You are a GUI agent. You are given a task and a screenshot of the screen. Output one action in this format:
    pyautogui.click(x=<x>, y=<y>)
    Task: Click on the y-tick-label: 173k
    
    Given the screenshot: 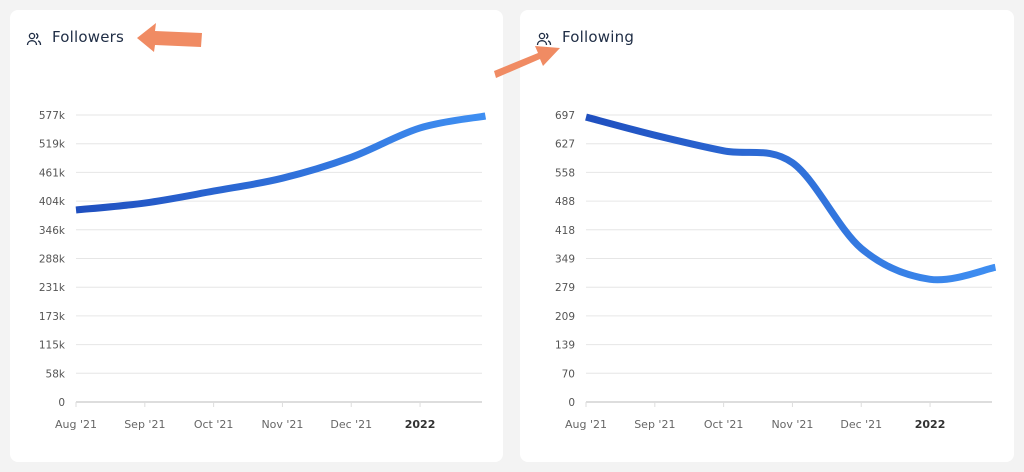 What is the action you would take?
    pyautogui.click(x=52, y=317)
    